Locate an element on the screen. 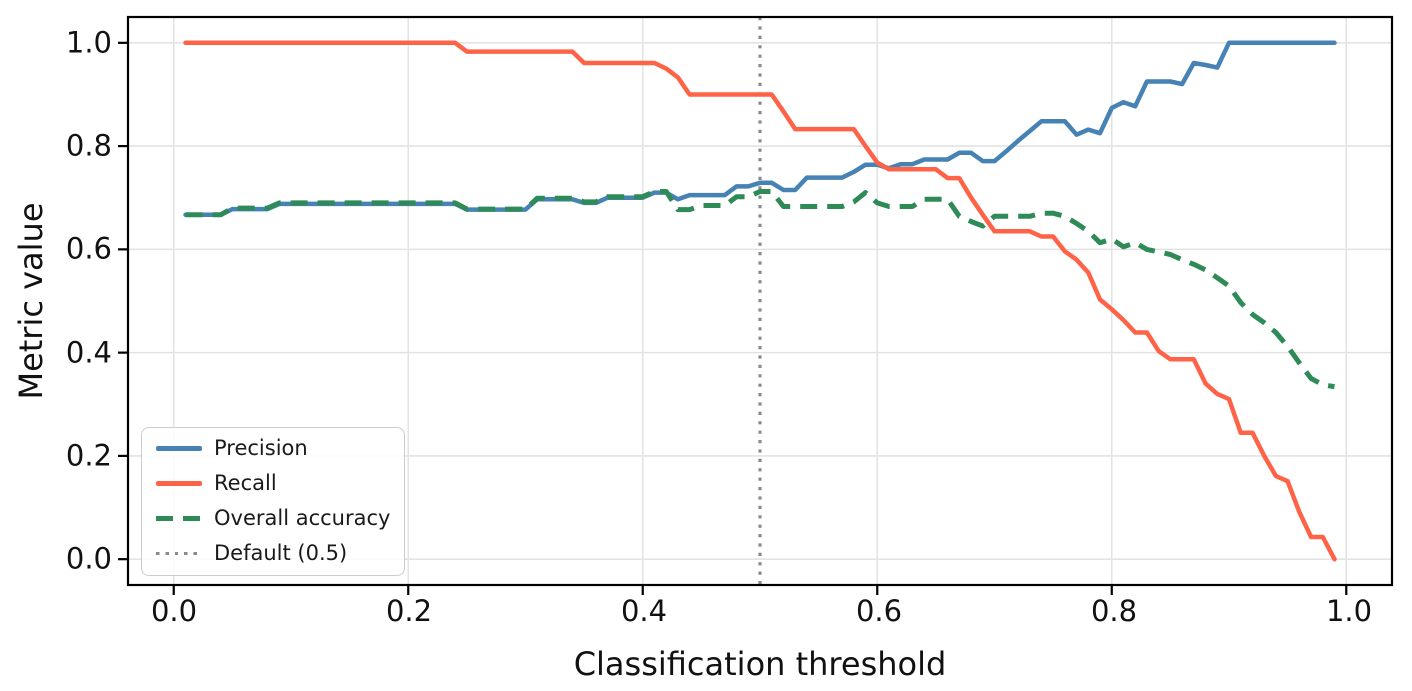 The width and height of the screenshot is (1412, 691). recall-line-swatch is located at coordinates (179, 483).